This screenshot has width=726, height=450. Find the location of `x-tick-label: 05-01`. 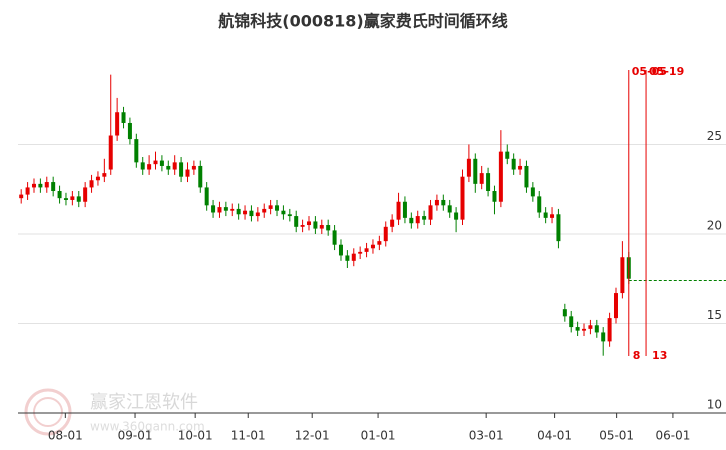

x-tick-label: 05-01 is located at coordinates (616, 436).